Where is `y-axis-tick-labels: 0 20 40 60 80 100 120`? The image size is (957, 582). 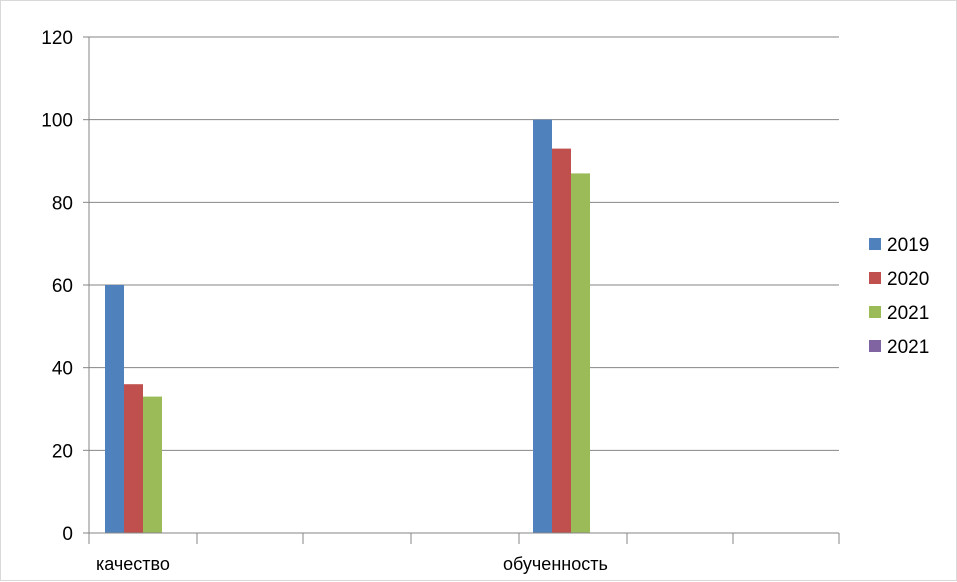
y-axis-tick-labels: 0 20 40 60 80 100 120 is located at coordinates (57, 286).